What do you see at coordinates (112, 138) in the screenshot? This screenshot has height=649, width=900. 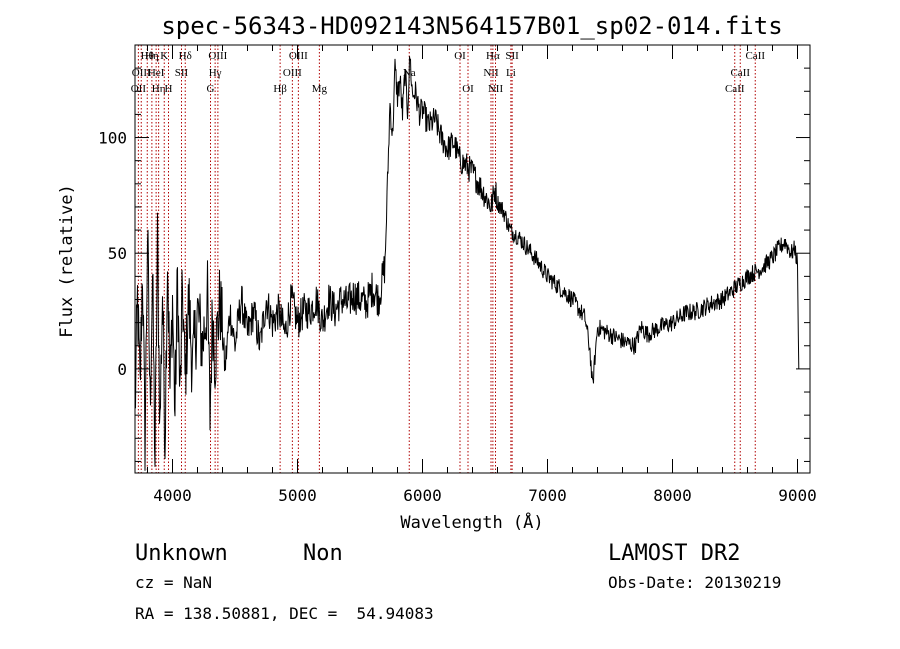 I see `y-tick-label: 100` at bounding box center [112, 138].